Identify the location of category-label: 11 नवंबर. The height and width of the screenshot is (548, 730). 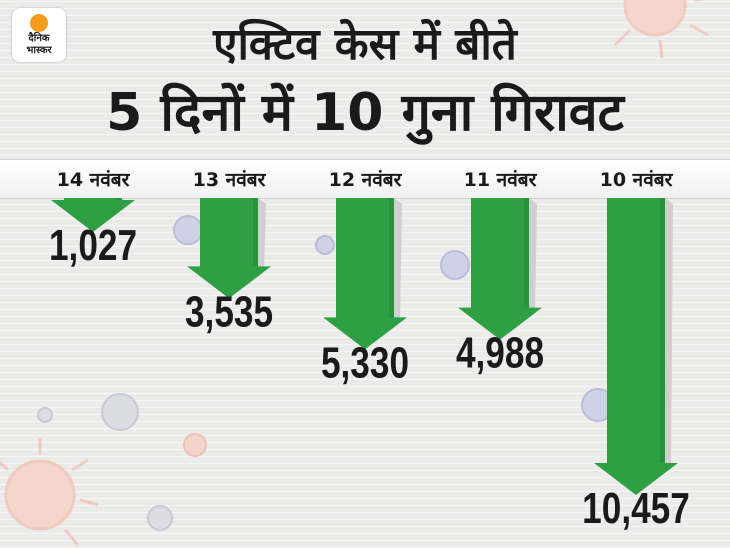
(501, 180).